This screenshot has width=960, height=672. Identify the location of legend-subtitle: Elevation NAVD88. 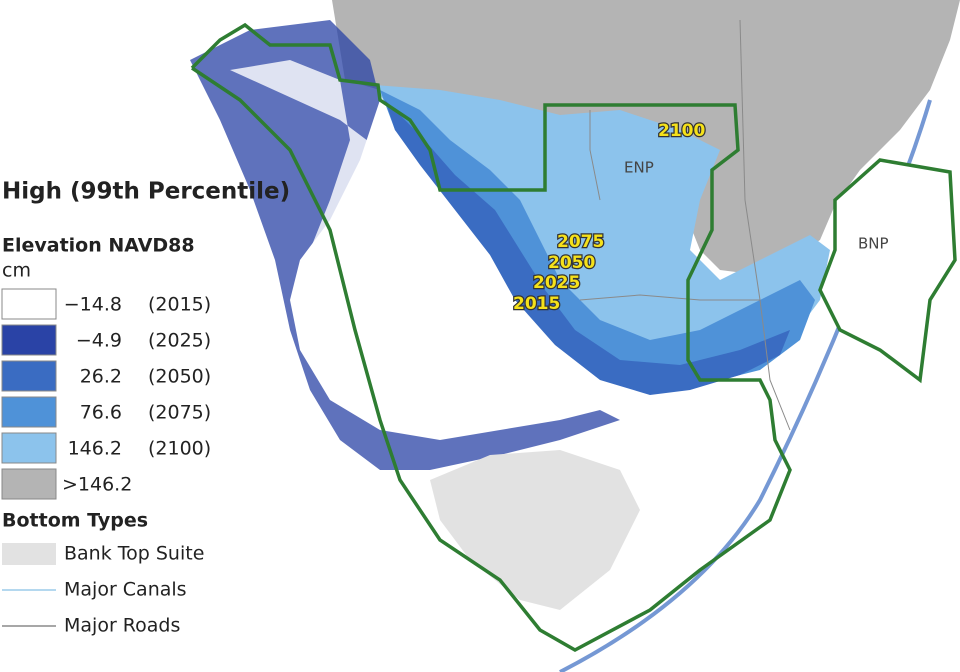
(98, 246).